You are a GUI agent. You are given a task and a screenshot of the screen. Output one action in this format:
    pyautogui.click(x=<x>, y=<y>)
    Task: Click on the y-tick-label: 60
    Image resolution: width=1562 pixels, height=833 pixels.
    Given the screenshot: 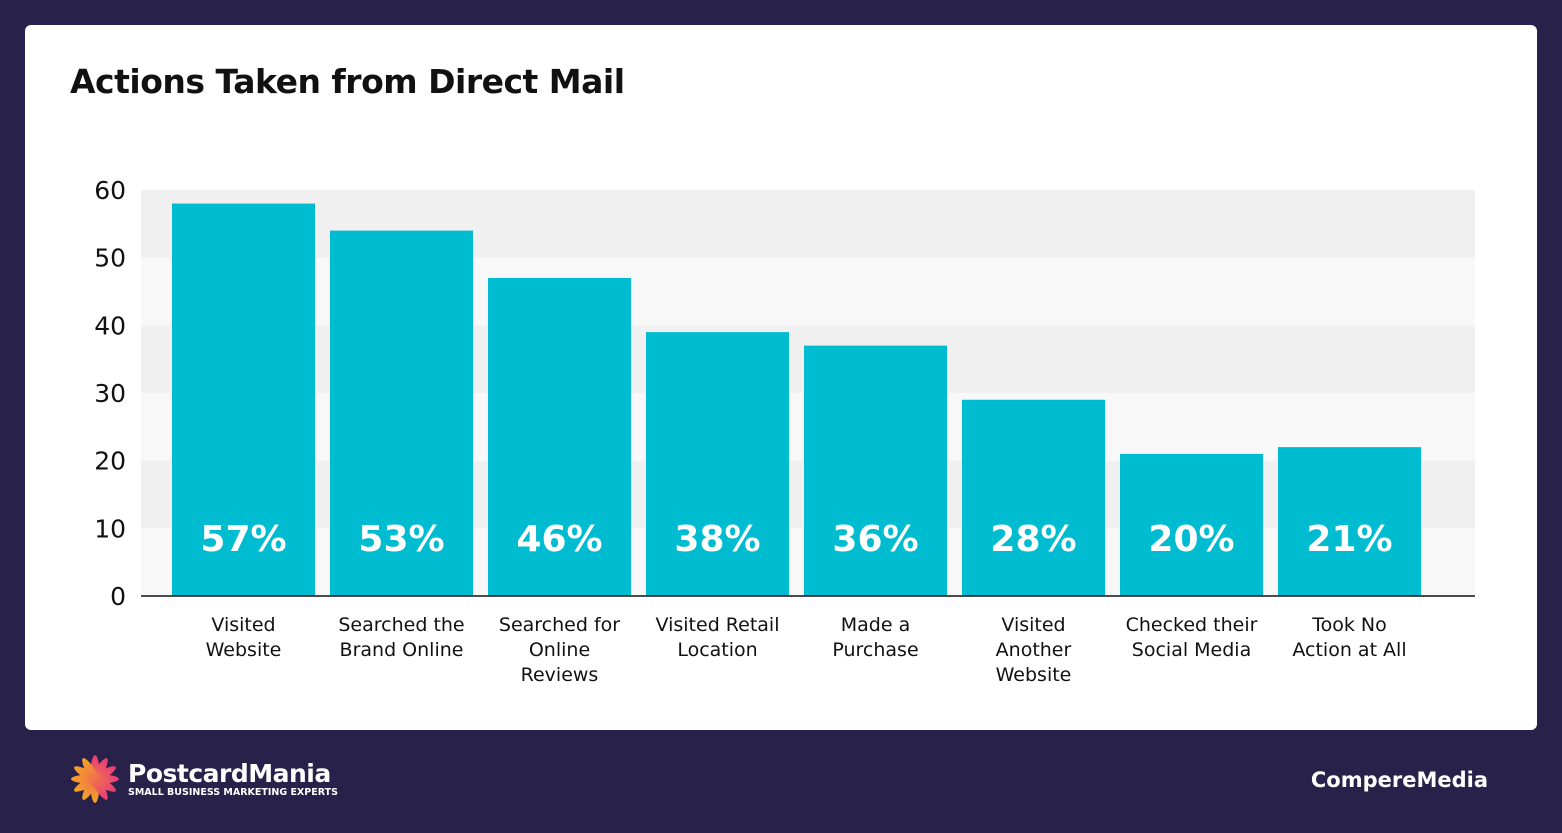 What is the action you would take?
    pyautogui.click(x=110, y=190)
    